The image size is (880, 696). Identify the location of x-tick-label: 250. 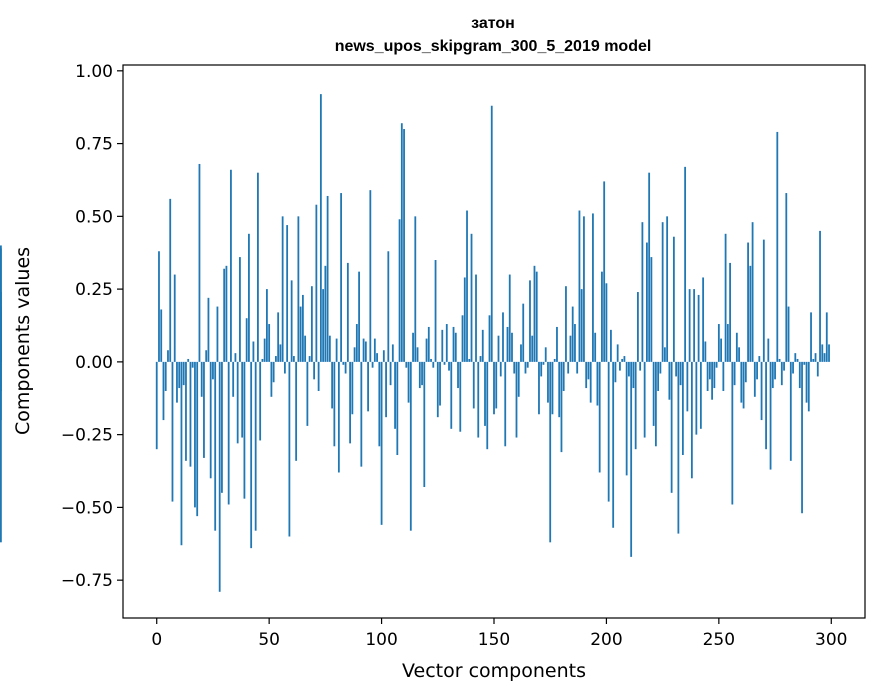
(719, 640).